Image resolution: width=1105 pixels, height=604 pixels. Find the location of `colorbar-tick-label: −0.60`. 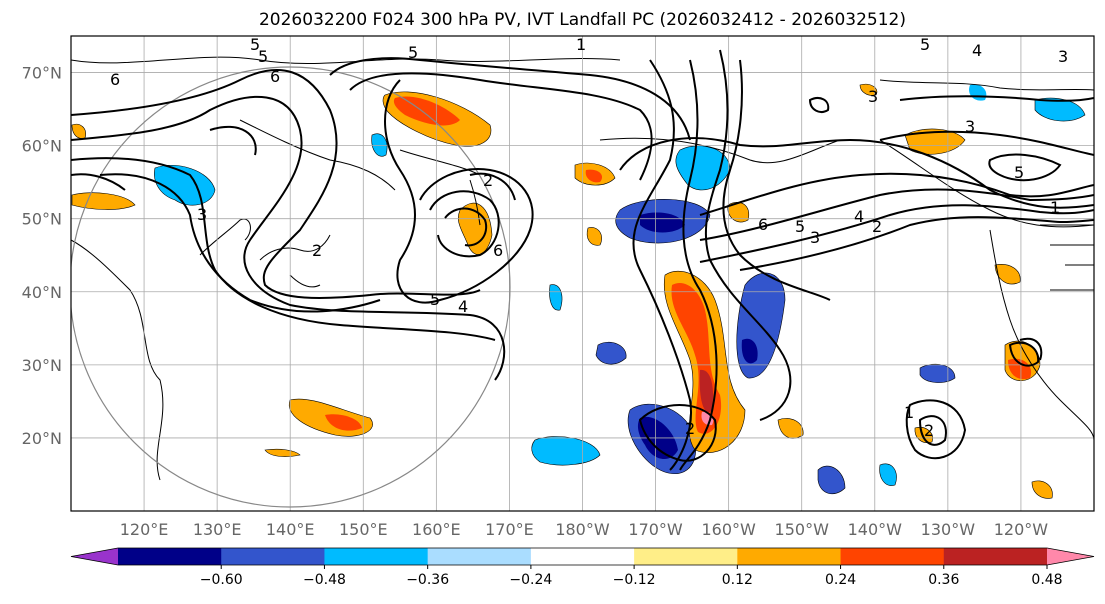

colorbar-tick-label: −0.60 is located at coordinates (221, 580).